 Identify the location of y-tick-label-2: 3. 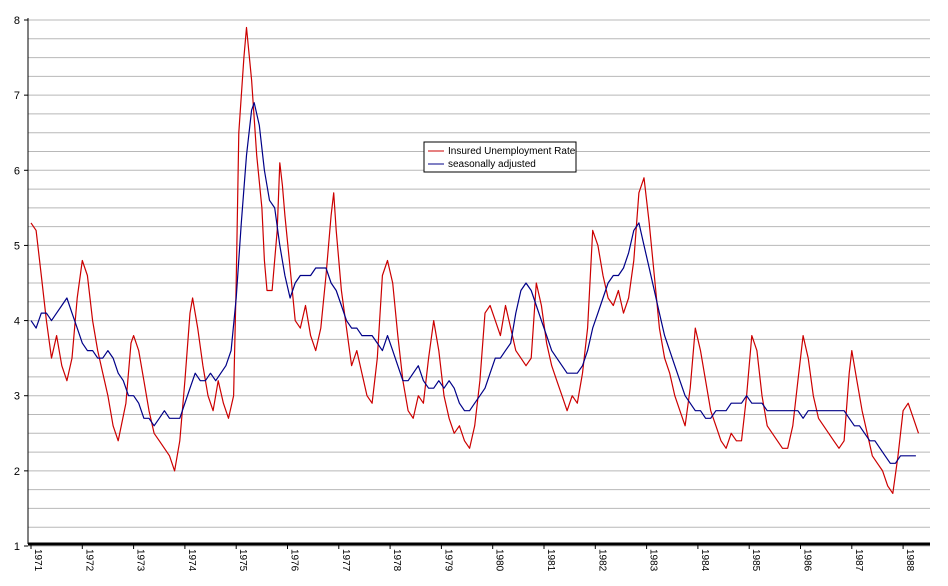
(17, 397).